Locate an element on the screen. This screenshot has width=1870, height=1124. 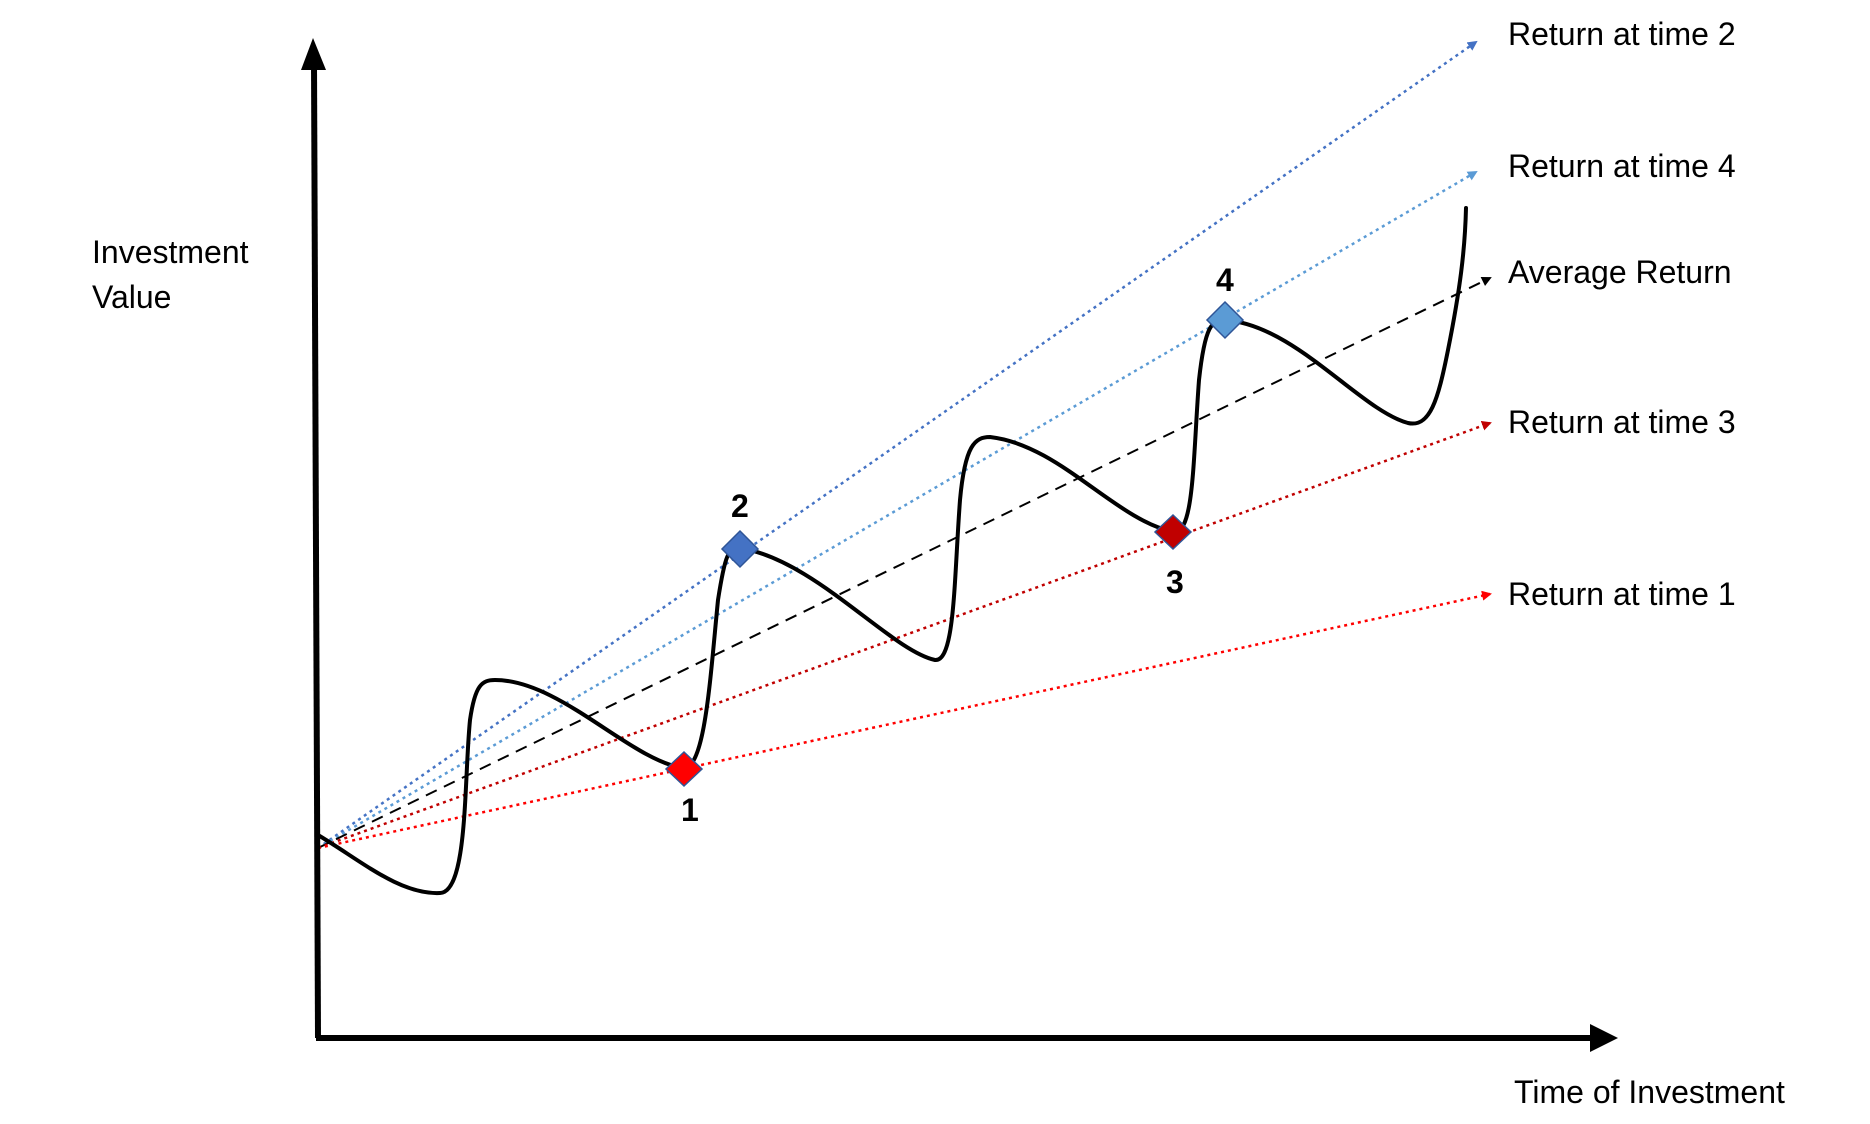
point-label-3: 3 is located at coordinates (1175, 582).